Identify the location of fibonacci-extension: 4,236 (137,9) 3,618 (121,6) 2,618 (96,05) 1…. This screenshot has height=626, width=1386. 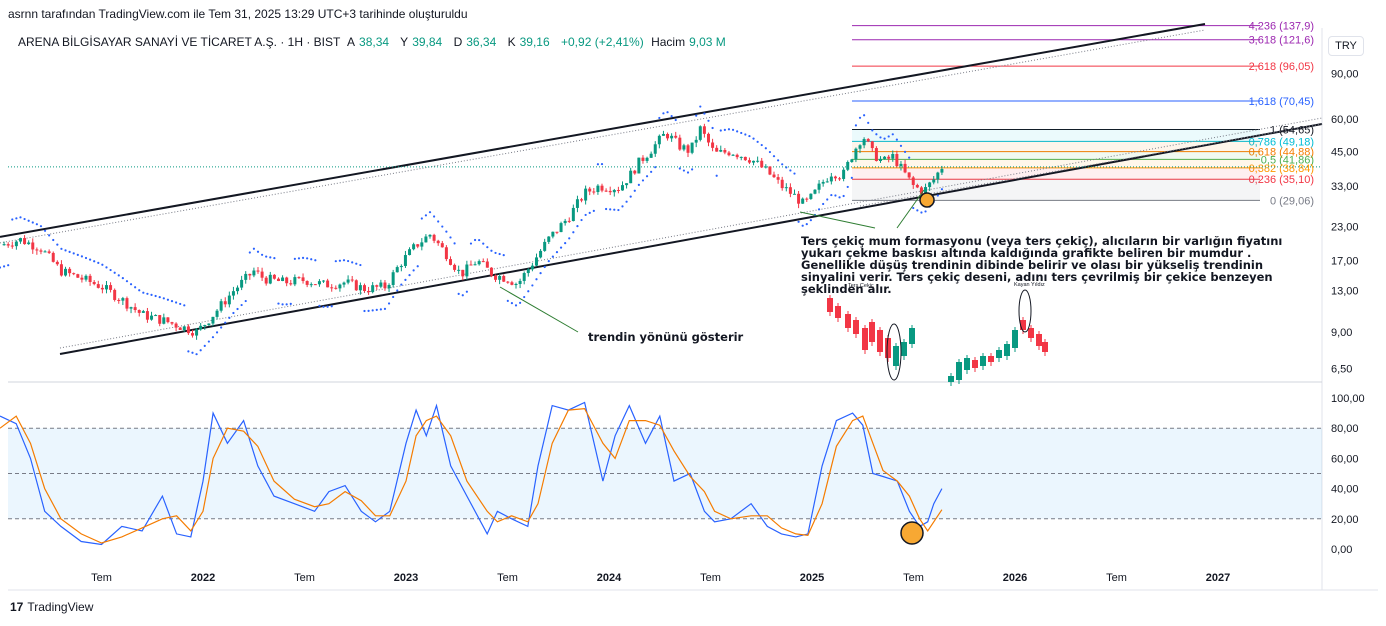
(1083, 114).